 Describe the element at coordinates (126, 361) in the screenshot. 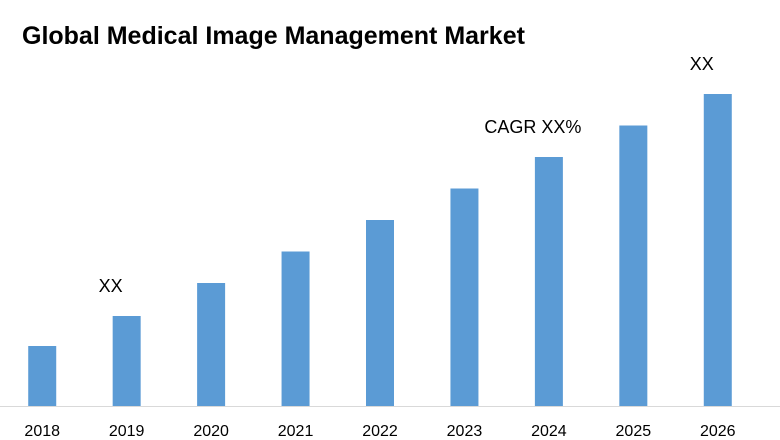

I see `bar-2019` at that location.